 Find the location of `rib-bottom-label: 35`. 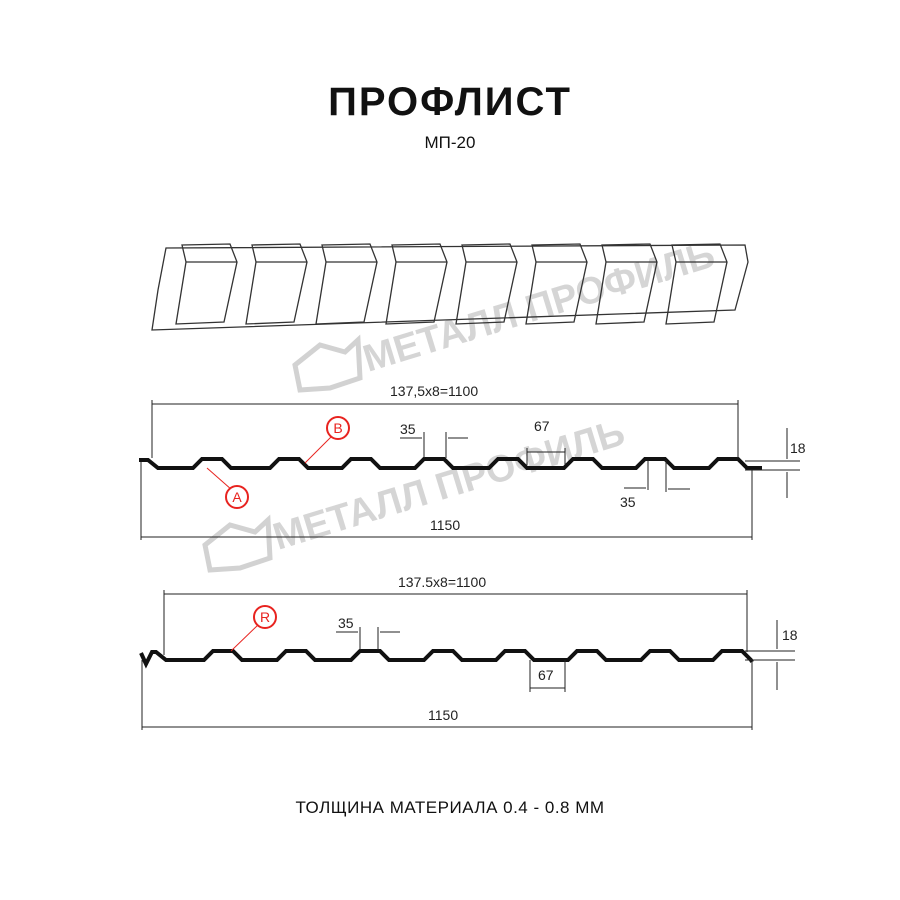

rib-bottom-label: 35 is located at coordinates (628, 502).